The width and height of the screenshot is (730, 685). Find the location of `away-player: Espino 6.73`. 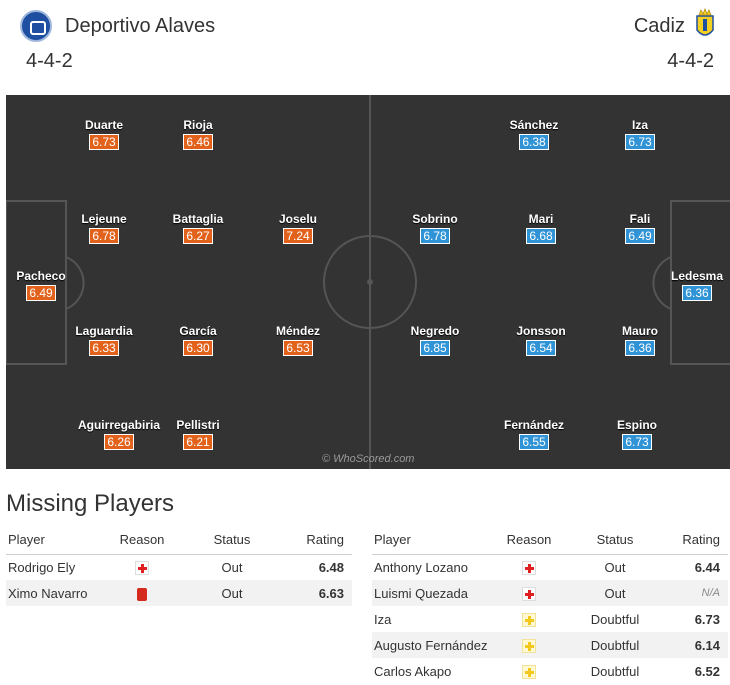

away-player: Espino 6.73 is located at coordinates (637, 434).